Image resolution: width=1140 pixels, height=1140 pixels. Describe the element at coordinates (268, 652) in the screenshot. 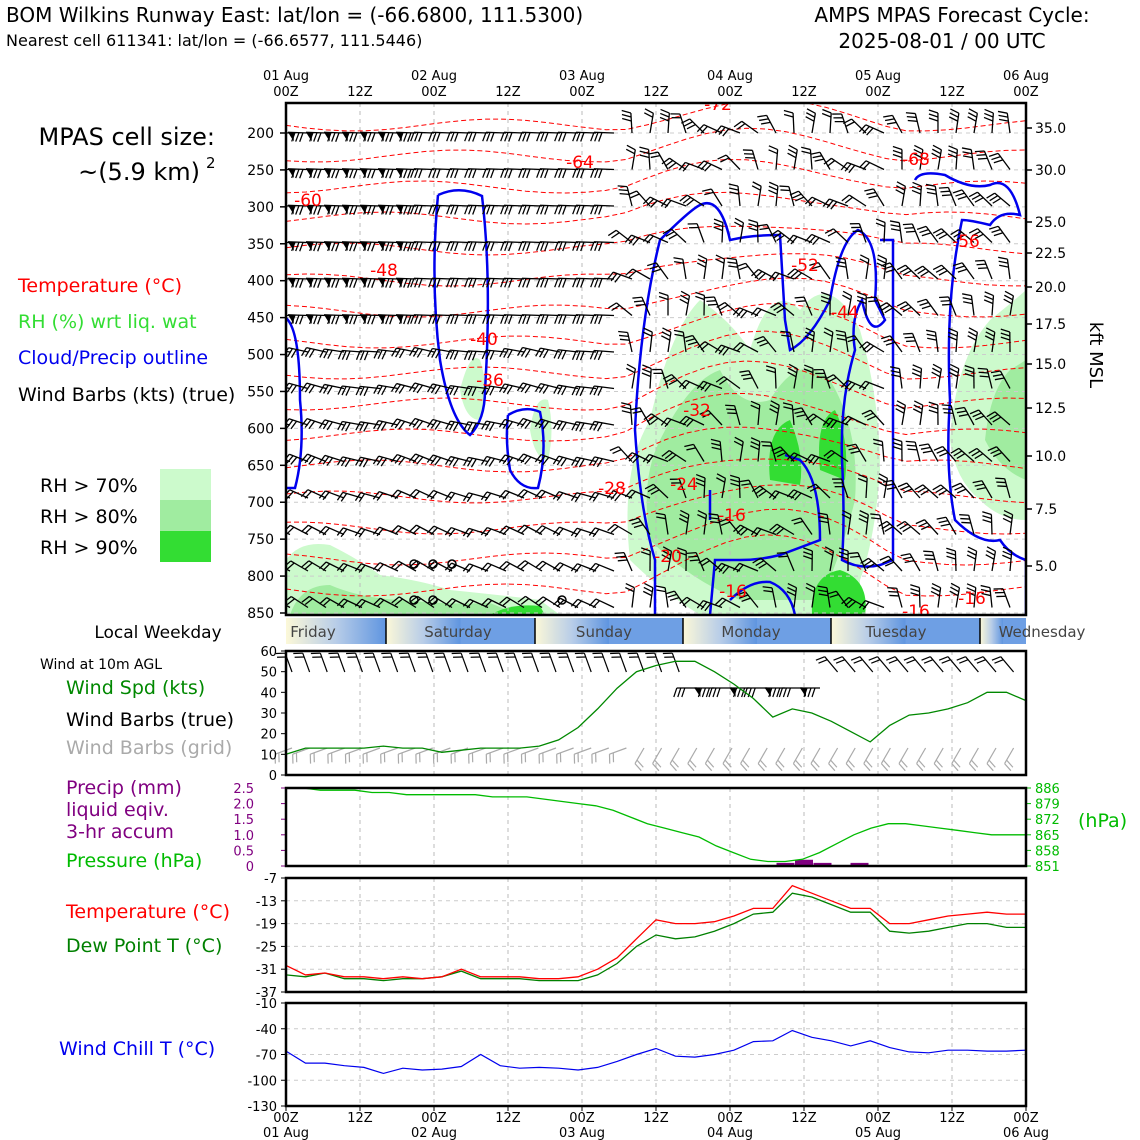

I see `y-tick-label: 60` at that location.